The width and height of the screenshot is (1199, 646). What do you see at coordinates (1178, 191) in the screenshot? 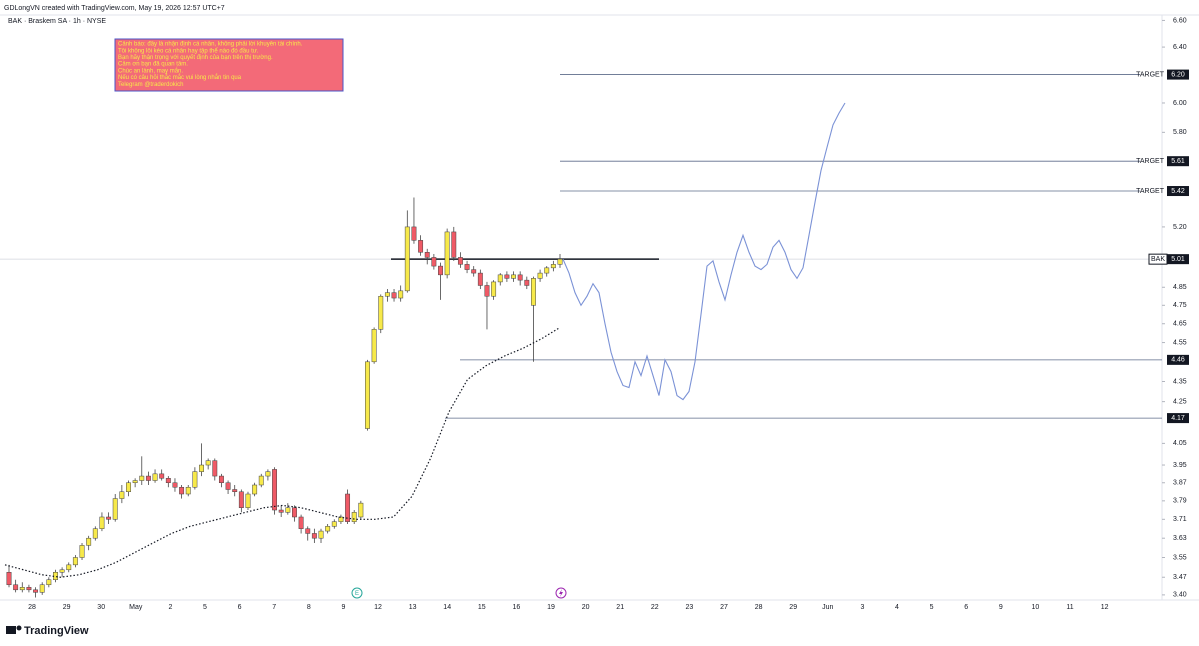
I see `level-price: 5.42` at bounding box center [1178, 191].